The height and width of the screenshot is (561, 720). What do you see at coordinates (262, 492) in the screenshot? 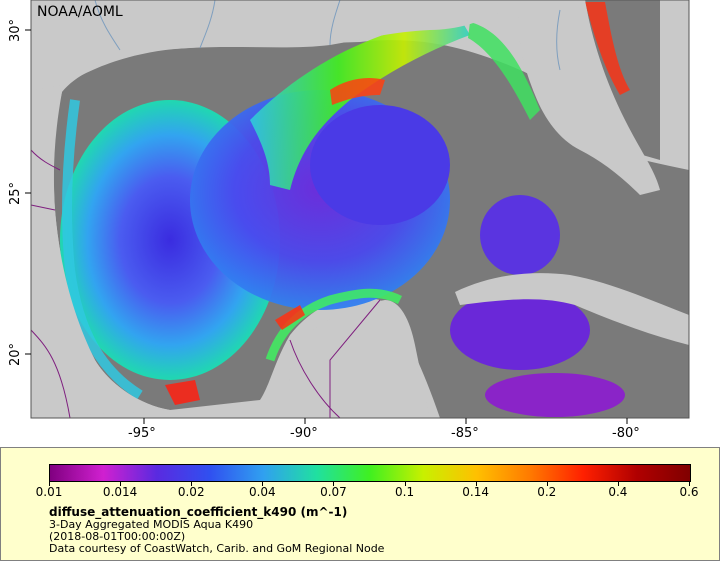
I see `colorbar-tick-label: 0.04` at bounding box center [262, 492].